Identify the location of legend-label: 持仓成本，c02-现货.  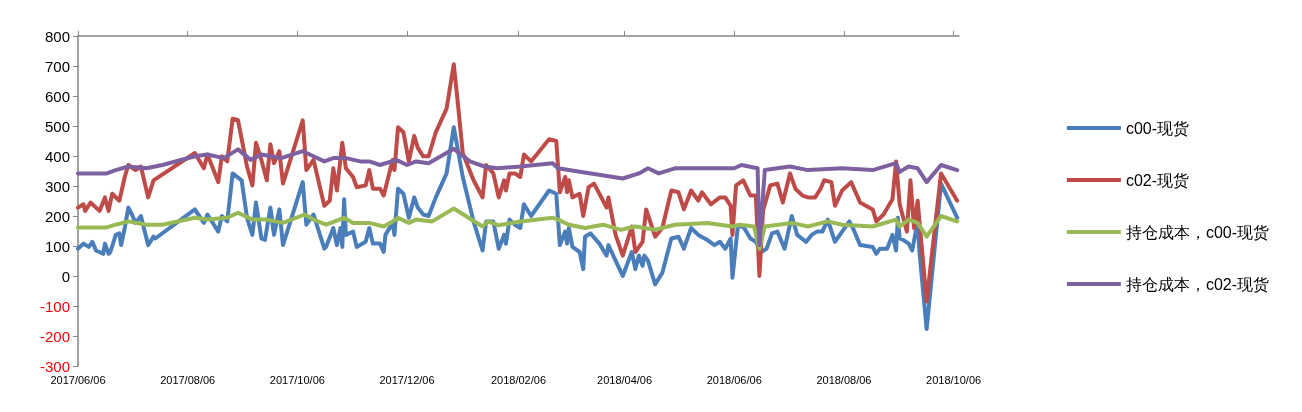
(1197, 284).